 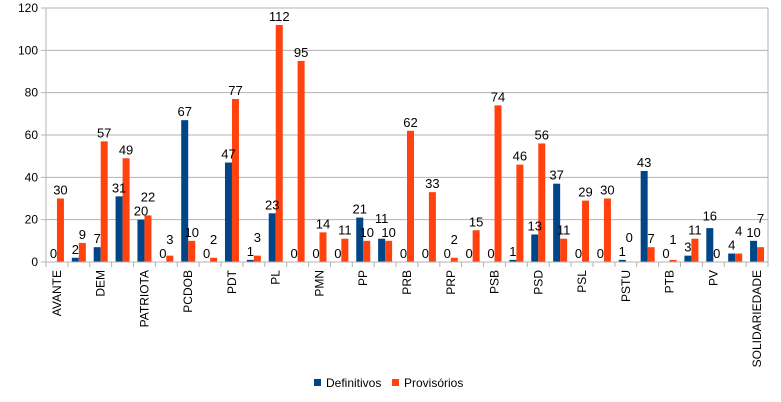 I want to click on data-label: 112, so click(x=279, y=16).